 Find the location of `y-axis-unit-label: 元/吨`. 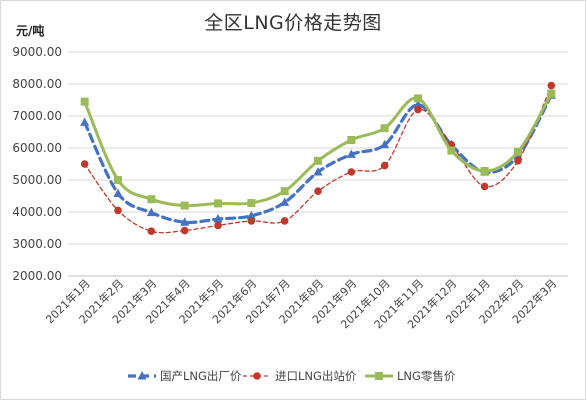

y-axis-unit-label: 元/吨 is located at coordinates (30, 31).